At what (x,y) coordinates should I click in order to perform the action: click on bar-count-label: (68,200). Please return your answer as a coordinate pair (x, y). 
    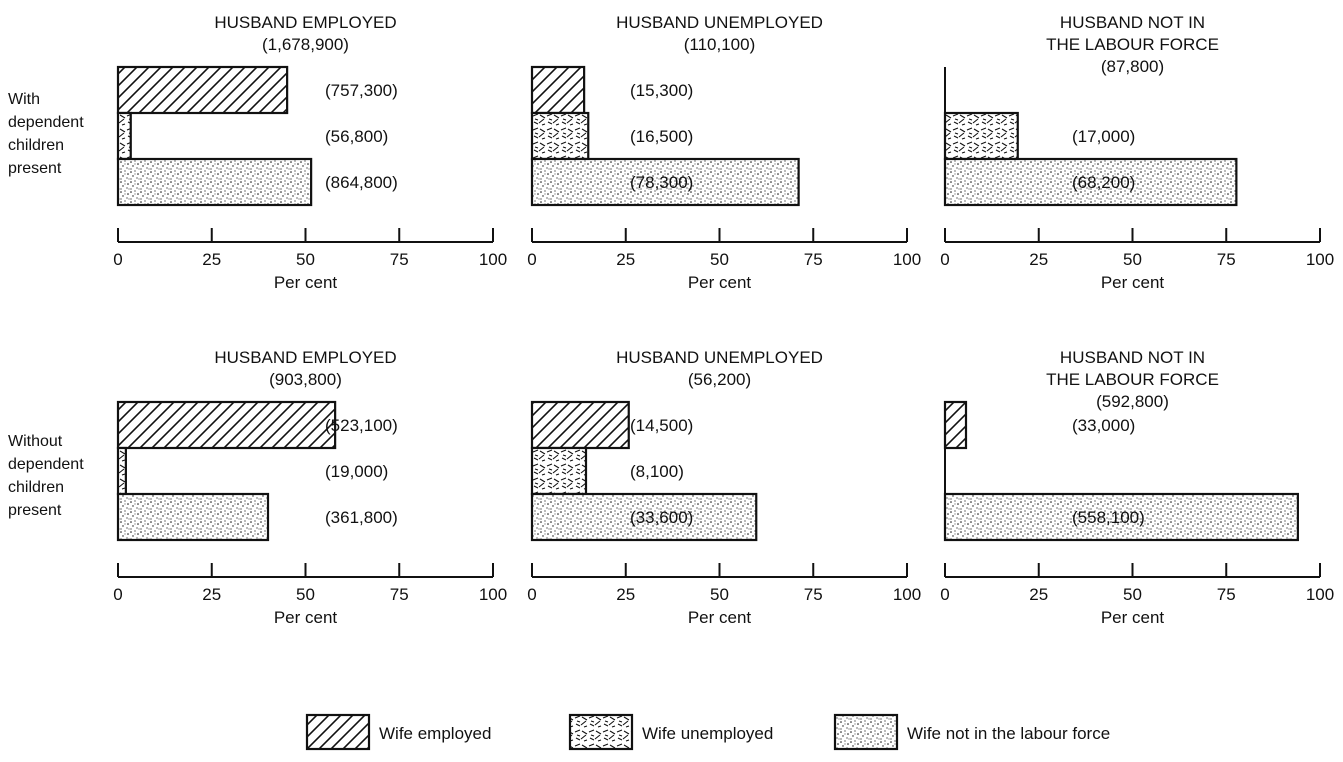
    Looking at the image, I should click on (1103, 182).